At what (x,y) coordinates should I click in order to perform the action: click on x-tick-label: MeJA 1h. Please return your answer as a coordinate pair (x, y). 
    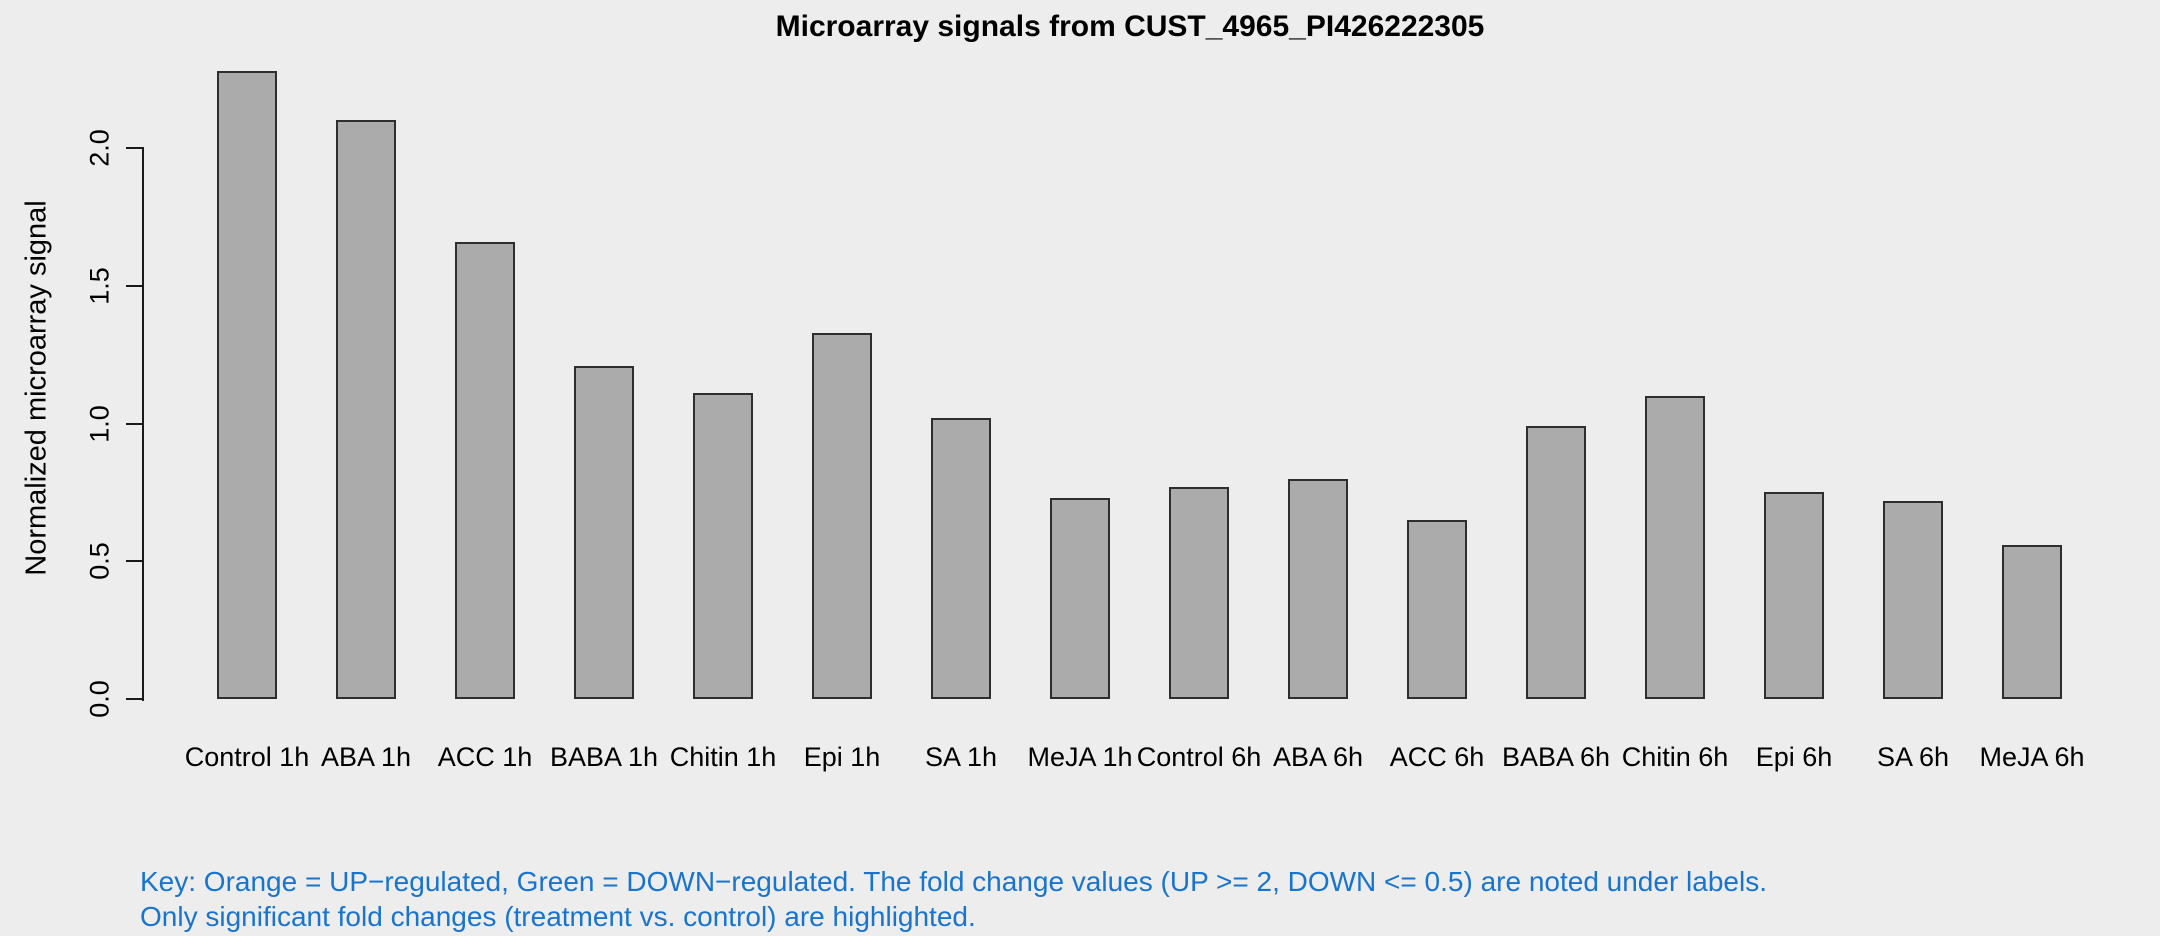
    Looking at the image, I should click on (1080, 757).